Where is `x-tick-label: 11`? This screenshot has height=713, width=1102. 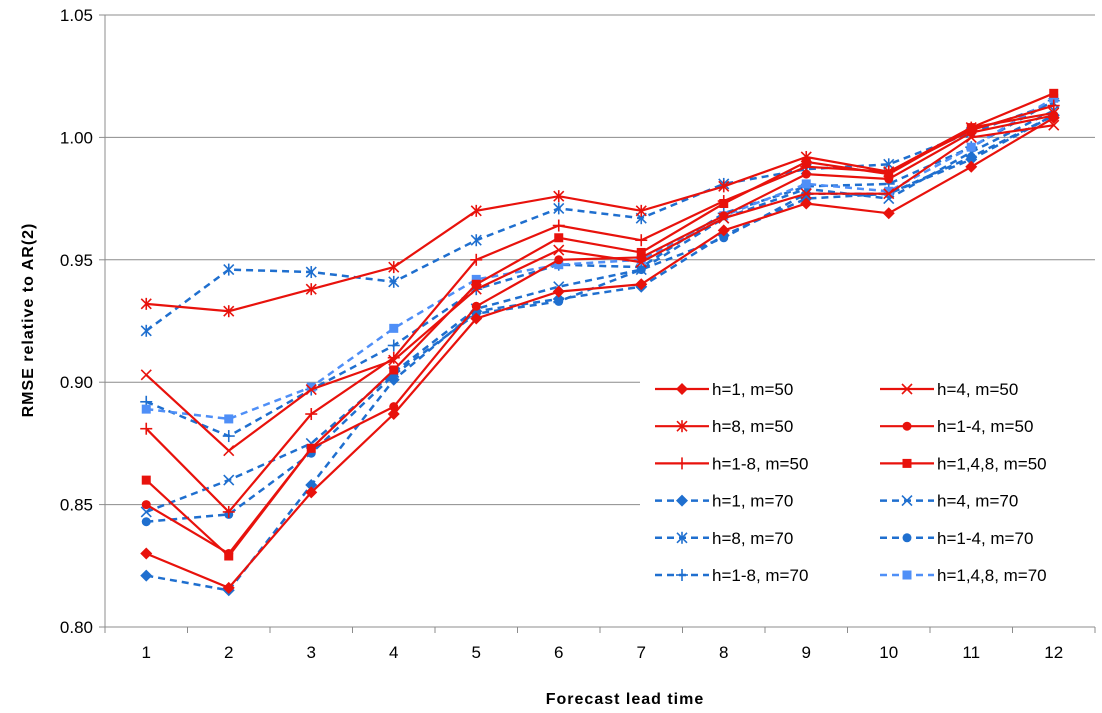
x-tick-label: 11 is located at coordinates (971, 652).